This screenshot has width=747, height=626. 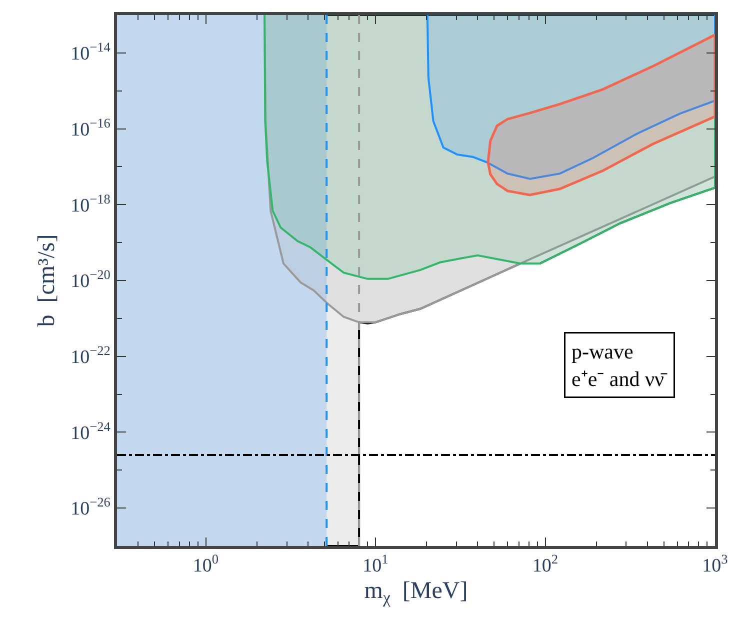 I want to click on y-tick-label: 10$^{−18}$, so click(x=90, y=203).